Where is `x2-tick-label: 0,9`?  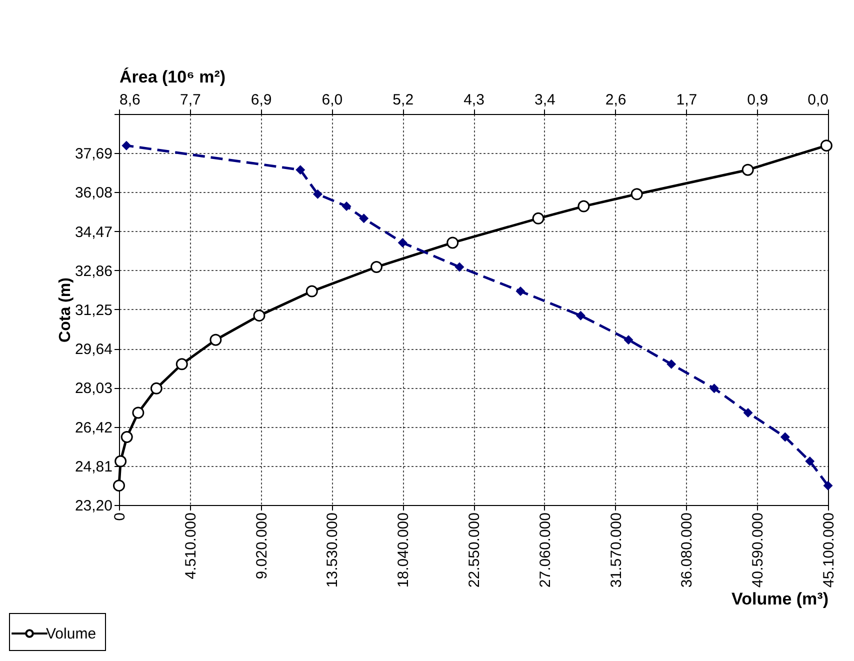
x2-tick-label: 0,9 is located at coordinates (757, 100).